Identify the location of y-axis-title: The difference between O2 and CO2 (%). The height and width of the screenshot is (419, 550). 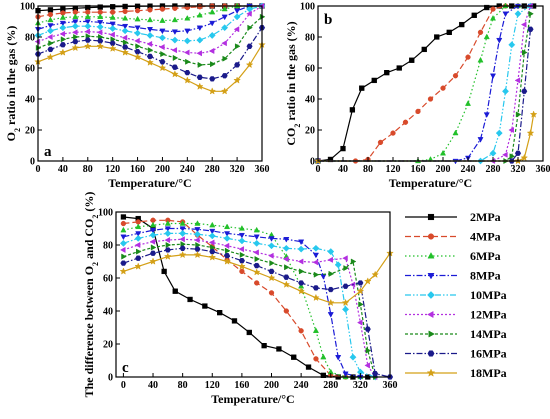
(91, 295).